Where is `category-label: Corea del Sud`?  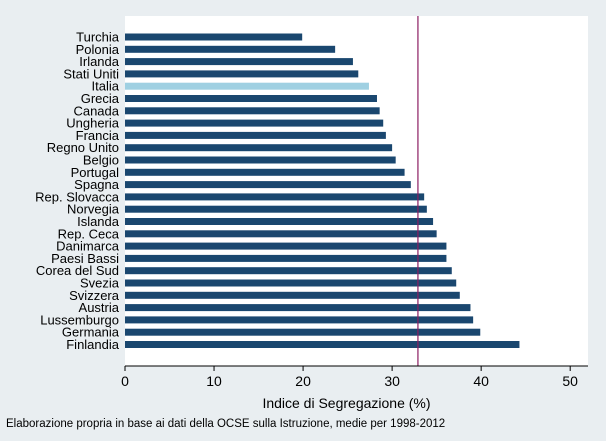
category-label: Corea del Sud is located at coordinates (77, 270).